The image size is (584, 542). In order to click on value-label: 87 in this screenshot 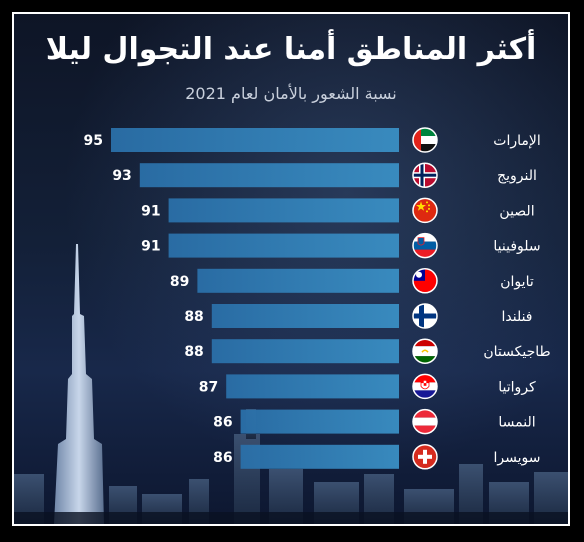, I will do `click(208, 387)`.